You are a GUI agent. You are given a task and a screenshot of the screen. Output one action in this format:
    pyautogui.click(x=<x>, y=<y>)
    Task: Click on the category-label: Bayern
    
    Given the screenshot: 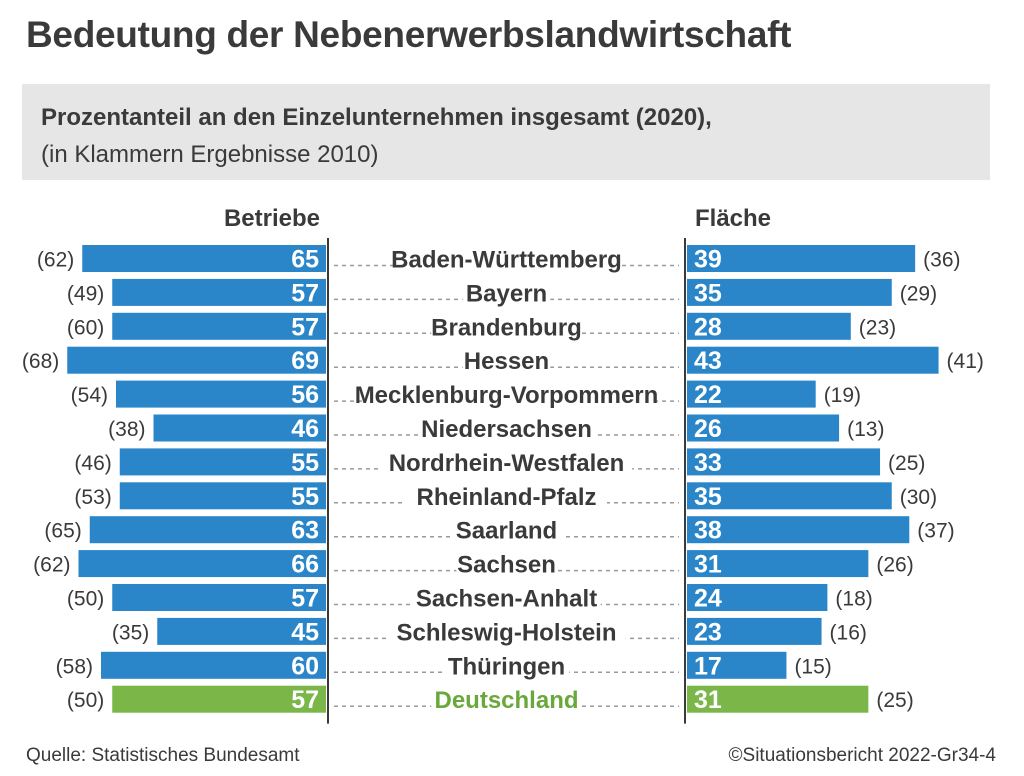 What is the action you would take?
    pyautogui.click(x=506, y=293)
    